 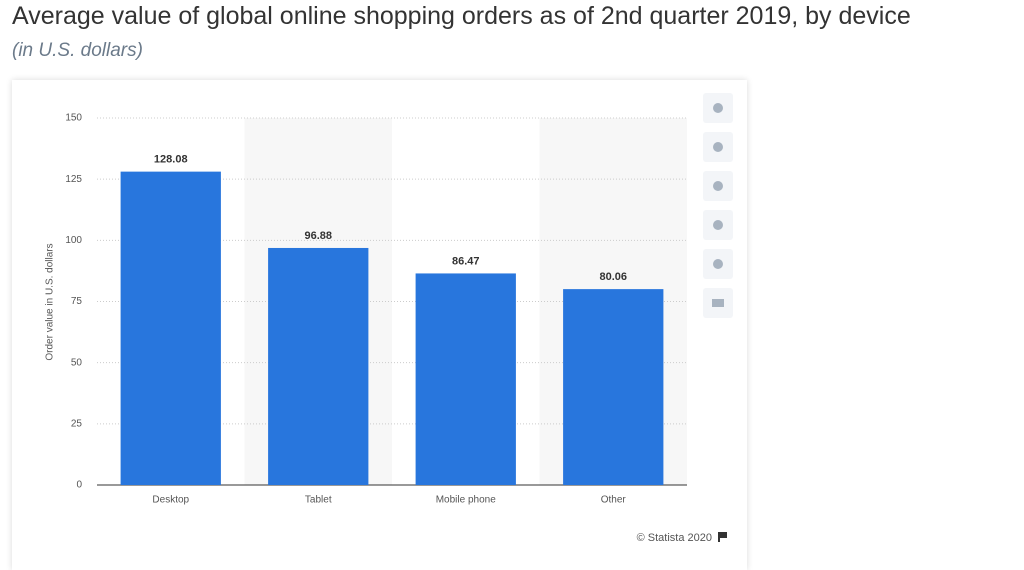 I want to click on chart-subtitle: (in U.S. dollars), so click(x=77, y=50).